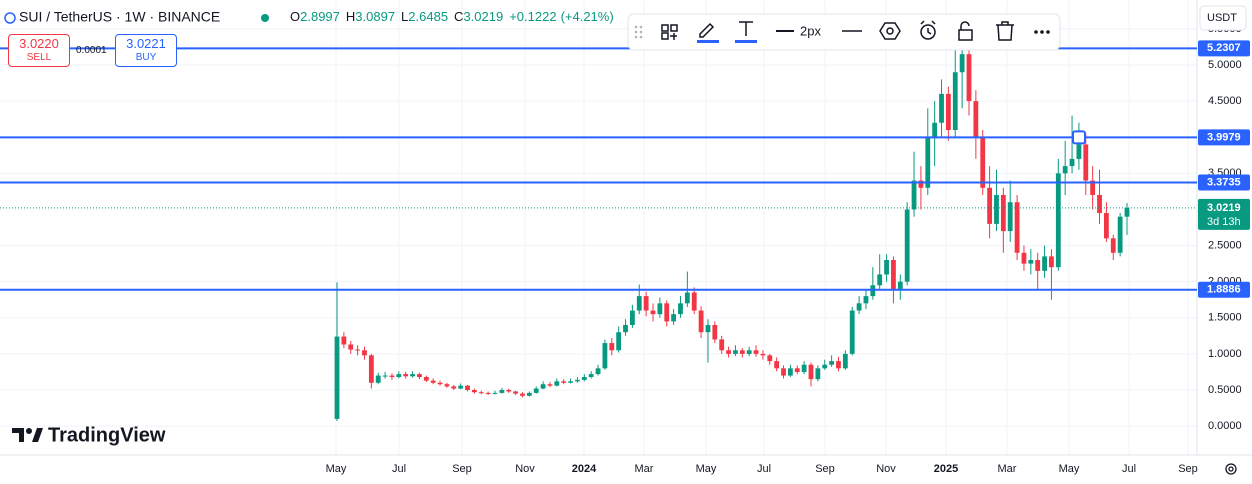 The height and width of the screenshot is (484, 1252). Describe the element at coordinates (39, 57) in the screenshot. I see `sell-label: SELL` at that location.